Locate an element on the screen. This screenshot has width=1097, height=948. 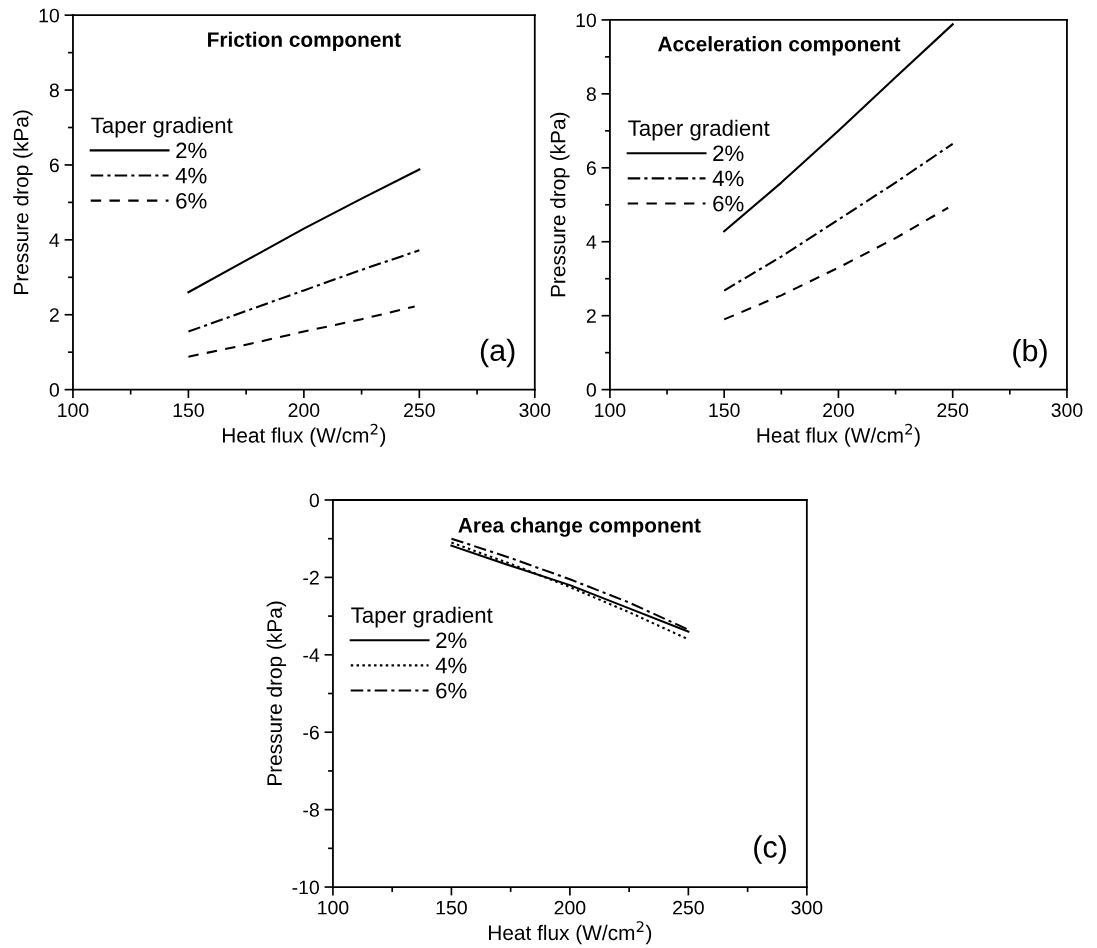
text: Friction component is located at coordinates (304, 41).